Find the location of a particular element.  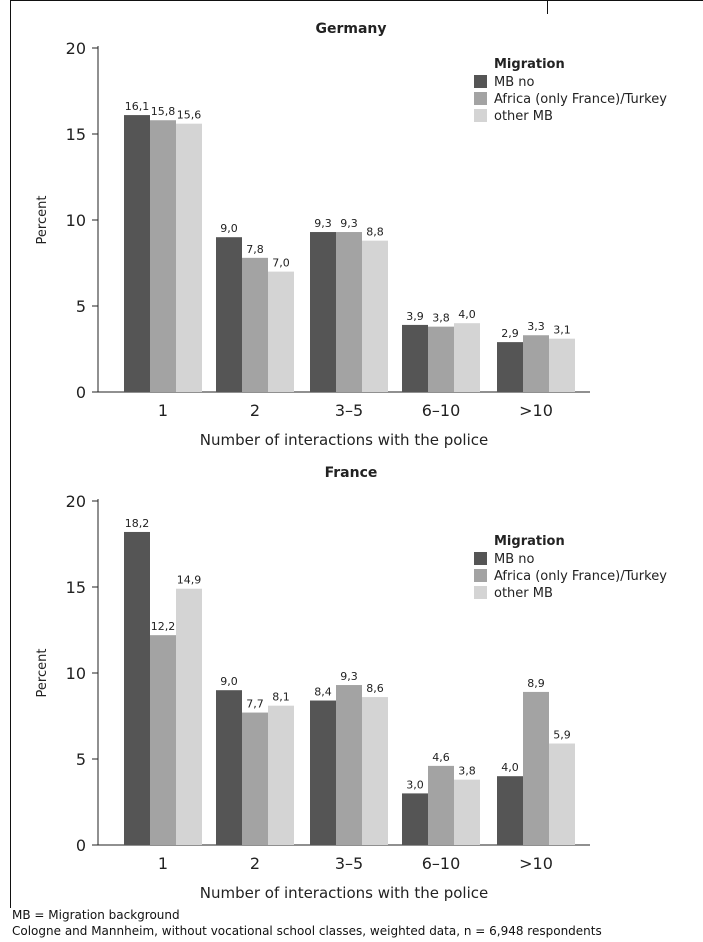

bar-value-label: 7,0 is located at coordinates (281, 263).